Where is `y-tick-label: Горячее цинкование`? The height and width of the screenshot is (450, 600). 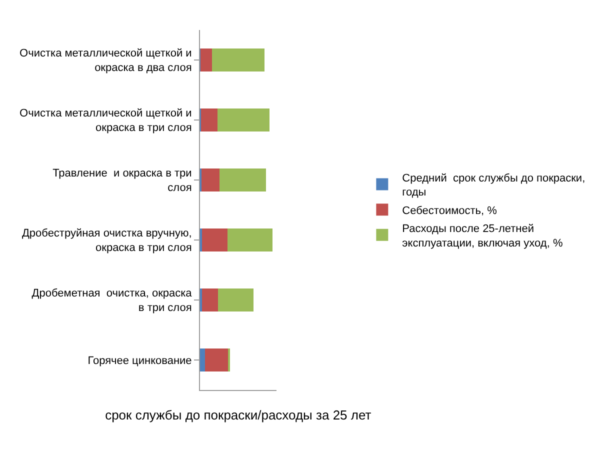 y-tick-label: Горячее цинкование is located at coordinates (140, 360).